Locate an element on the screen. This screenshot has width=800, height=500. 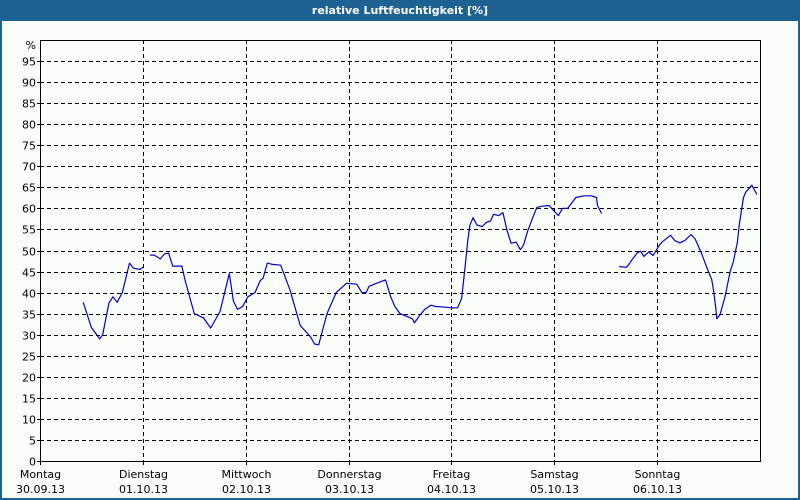
y-tick-label: 85 is located at coordinates (29, 104).